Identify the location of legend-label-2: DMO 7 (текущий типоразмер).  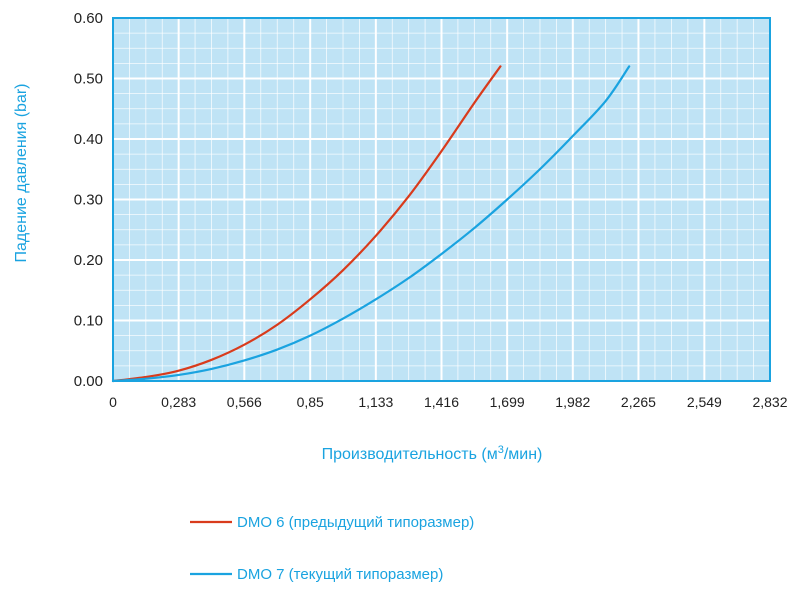
(340, 574).